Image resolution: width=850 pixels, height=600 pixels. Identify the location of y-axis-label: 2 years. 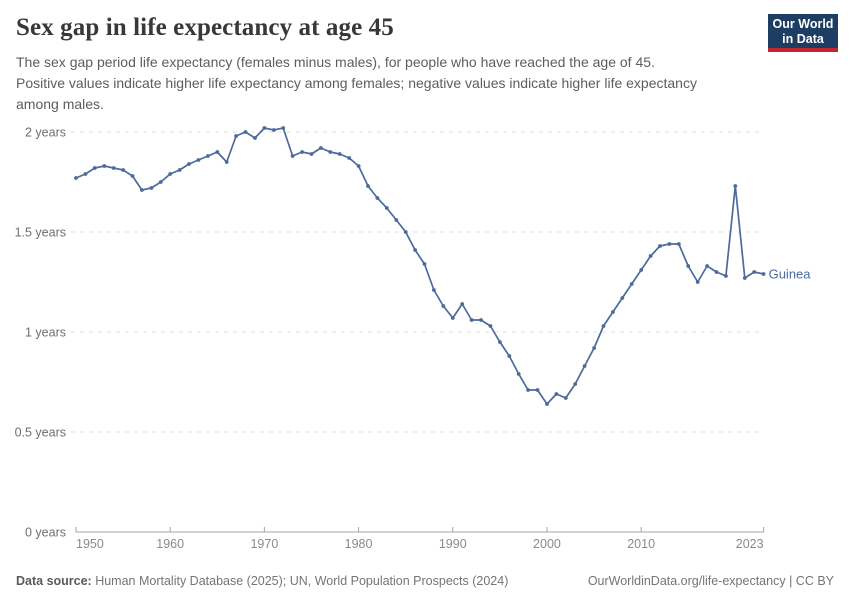
(45, 133).